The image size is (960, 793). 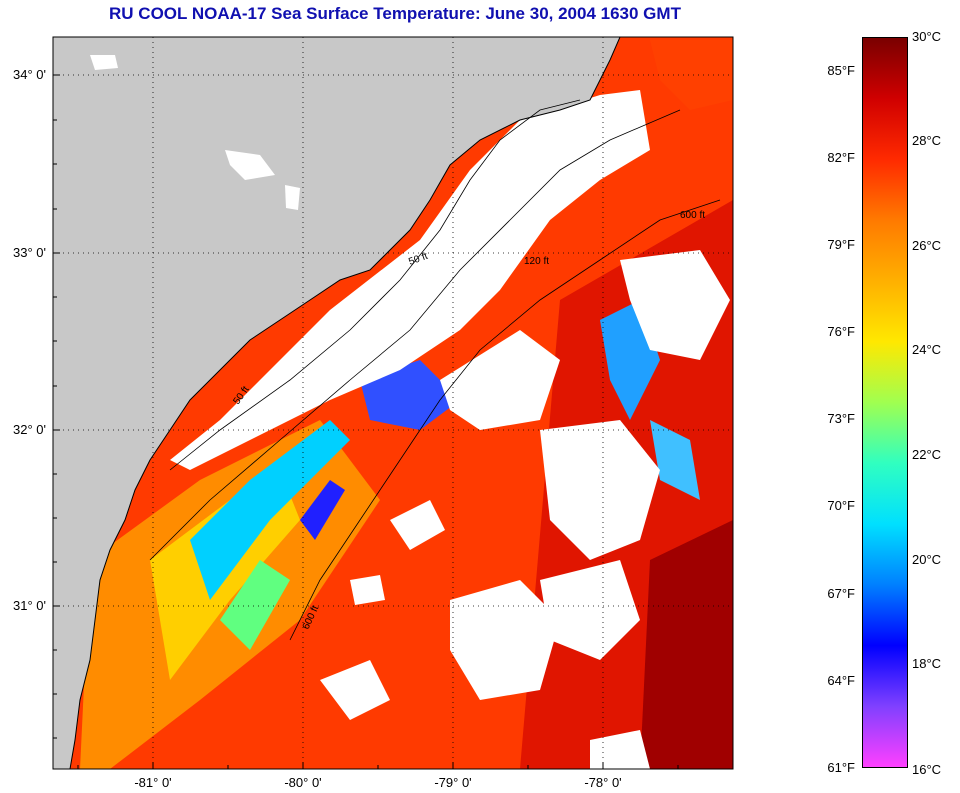 I want to click on colorbar-c-label: 30°C, so click(x=927, y=36).